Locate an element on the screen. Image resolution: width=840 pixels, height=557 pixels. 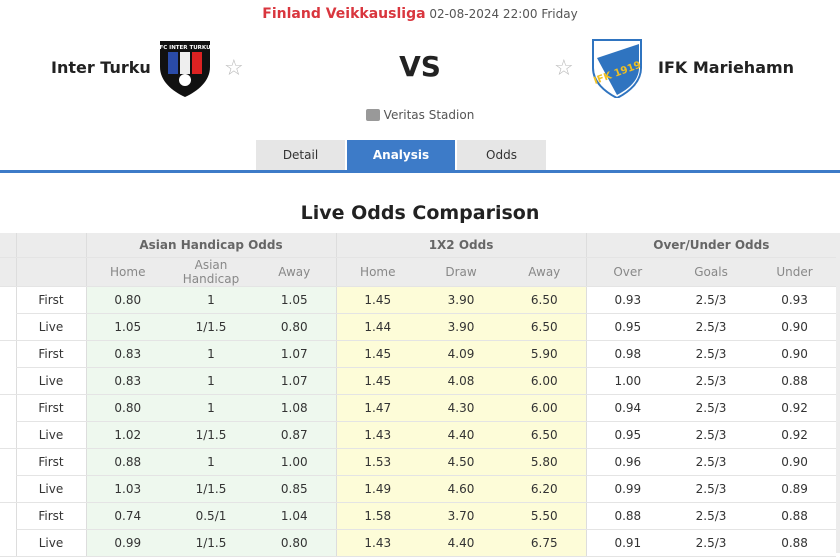
odds-row: First 0.80 1 1.08 1.47 4.30 6.00 0.94 2.5/3 0.92 is located at coordinates (418, 408).